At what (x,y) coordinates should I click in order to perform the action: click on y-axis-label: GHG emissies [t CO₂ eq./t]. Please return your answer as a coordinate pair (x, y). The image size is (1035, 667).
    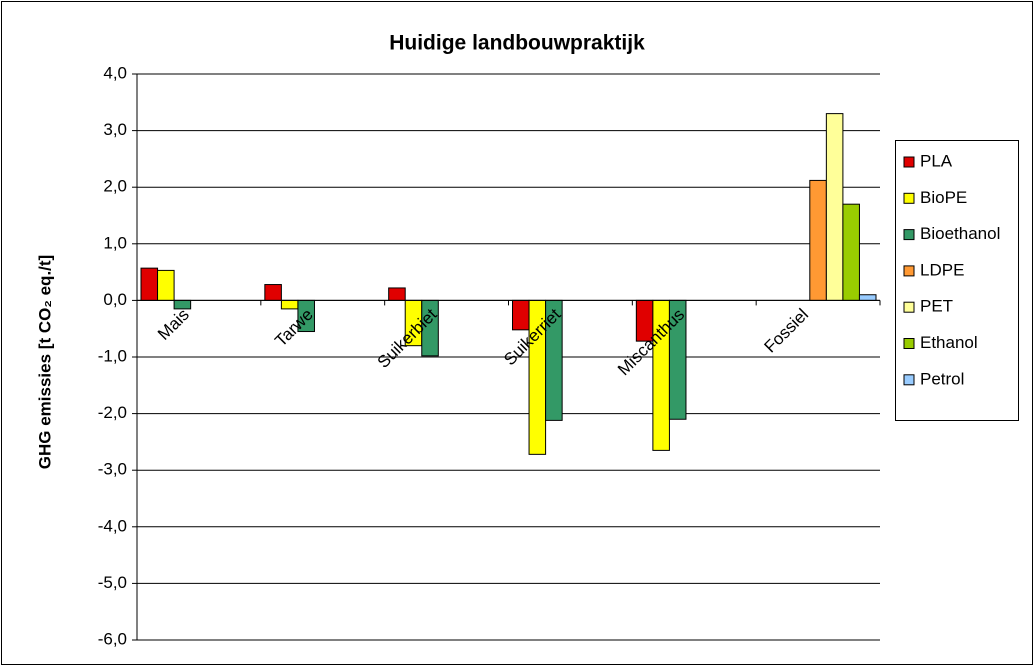
    Looking at the image, I should click on (44, 362).